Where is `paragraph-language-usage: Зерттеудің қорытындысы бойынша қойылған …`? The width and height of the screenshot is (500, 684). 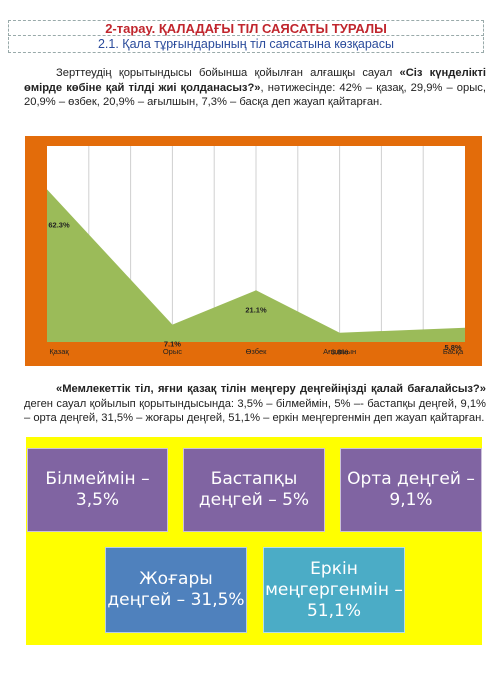 paragraph-language-usage: Зерттеудің қорытындысы бойынша қойылған … is located at coordinates (255, 88).